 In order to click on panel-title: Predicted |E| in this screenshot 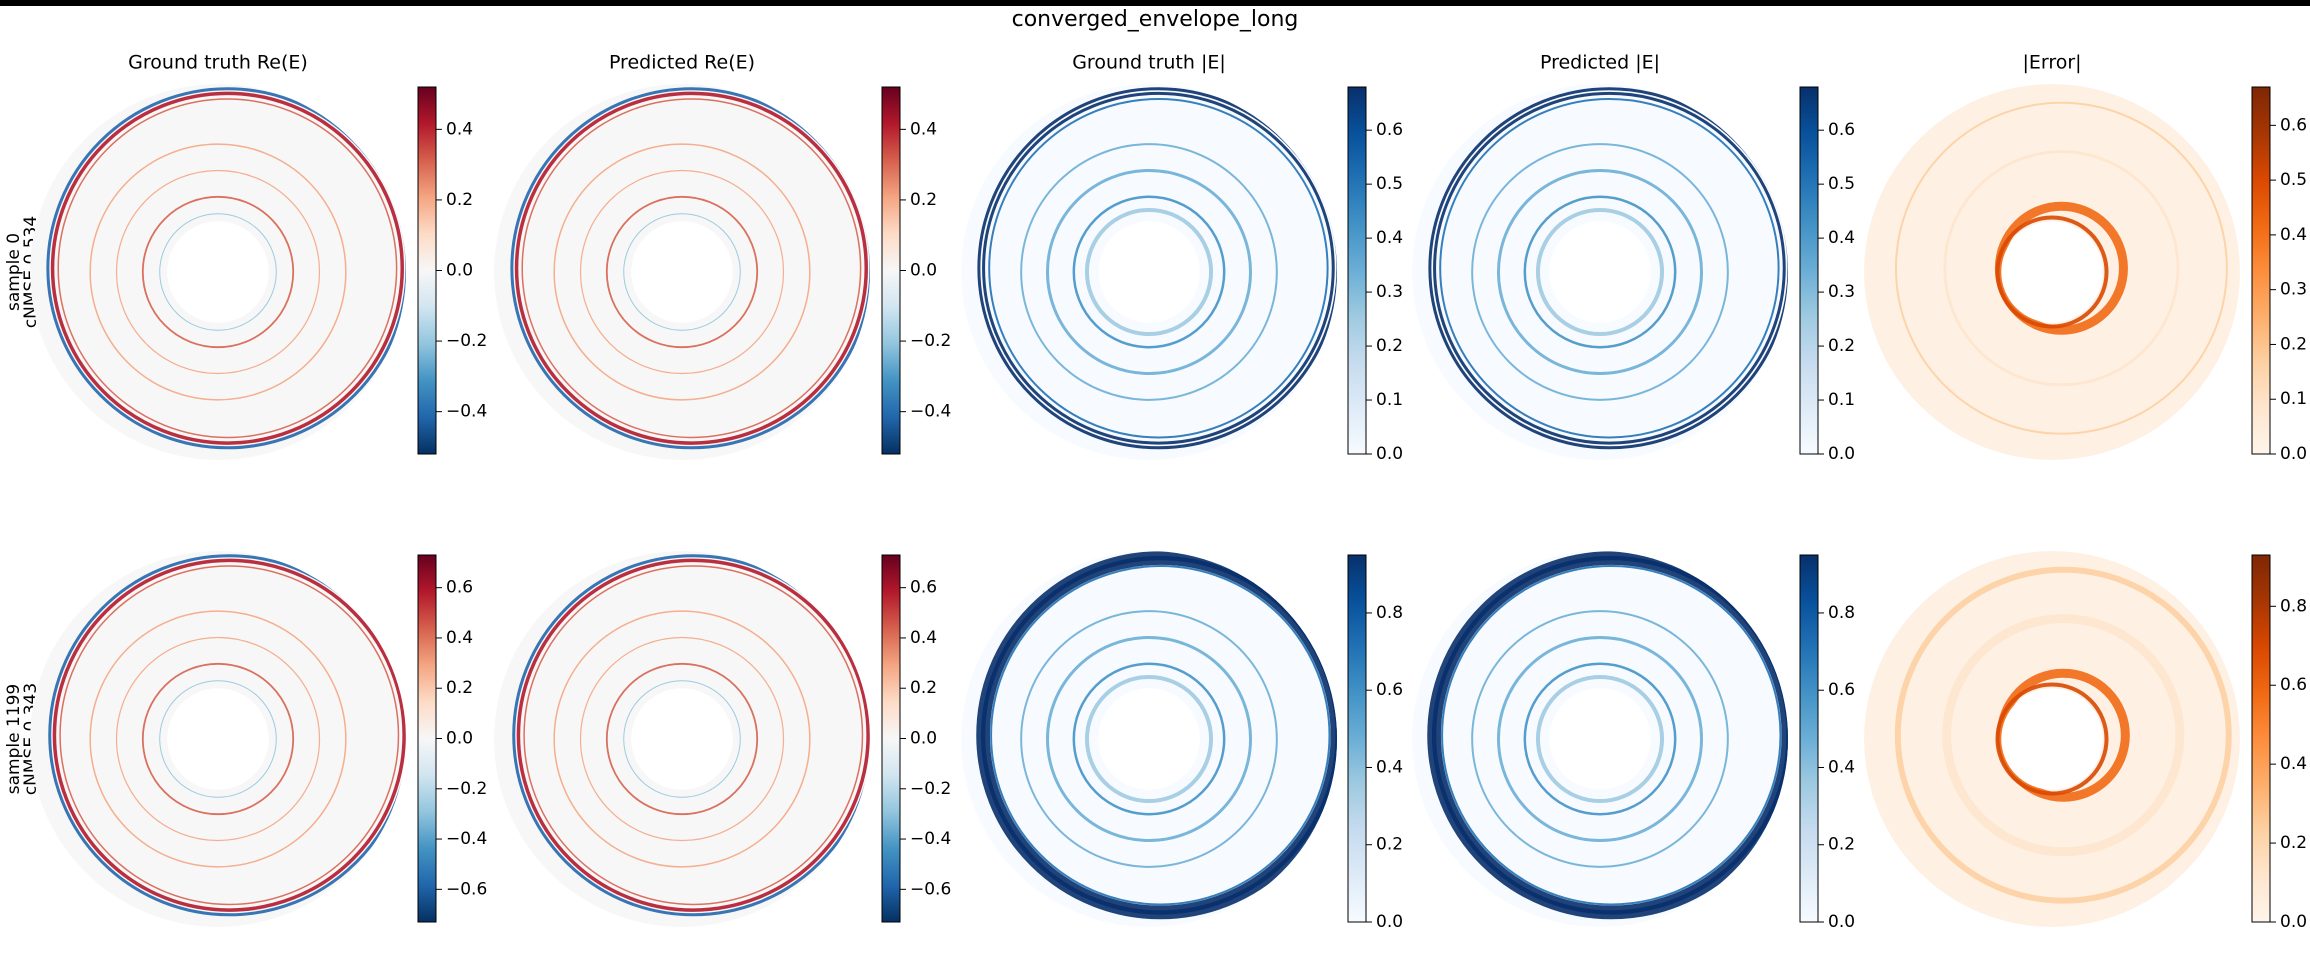, I will do `click(1600, 63)`.